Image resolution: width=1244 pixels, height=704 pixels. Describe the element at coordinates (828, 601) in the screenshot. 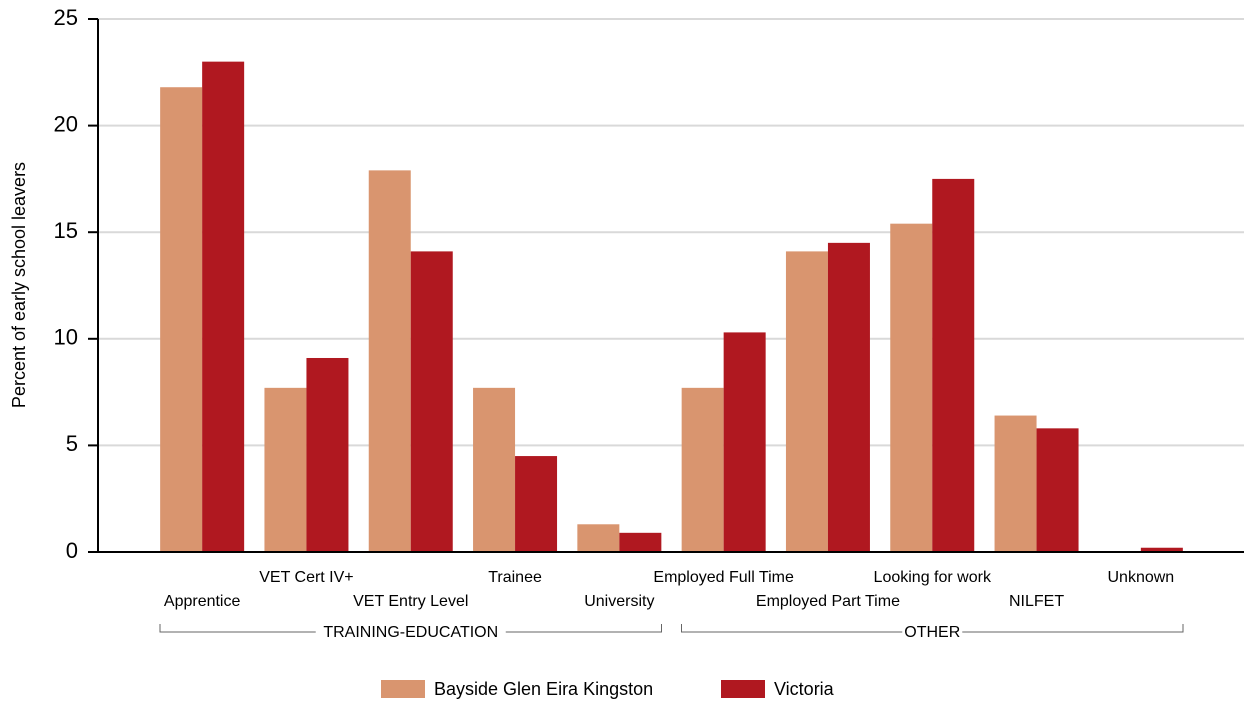

I see `x-tick-label: Employed Part Time` at that location.